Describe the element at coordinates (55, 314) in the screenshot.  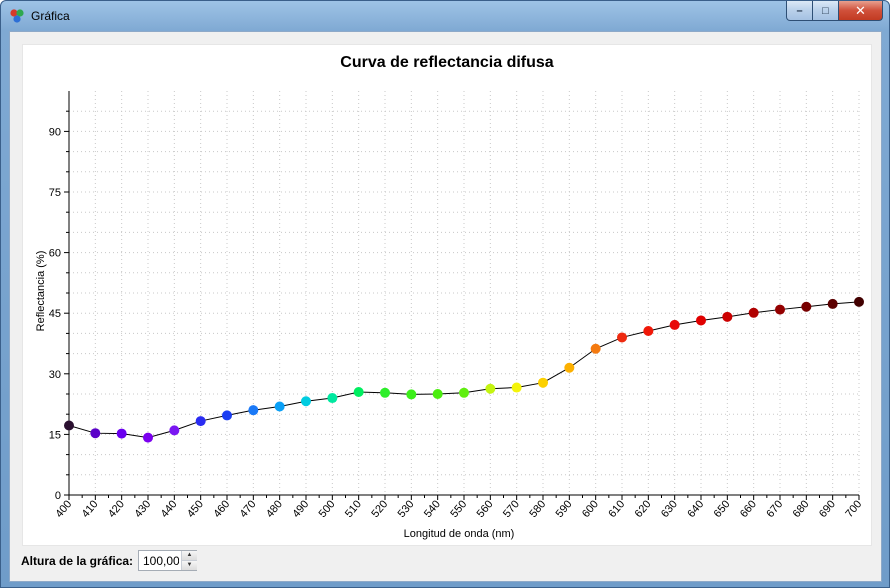
I see `y-tick-label: 45` at that location.